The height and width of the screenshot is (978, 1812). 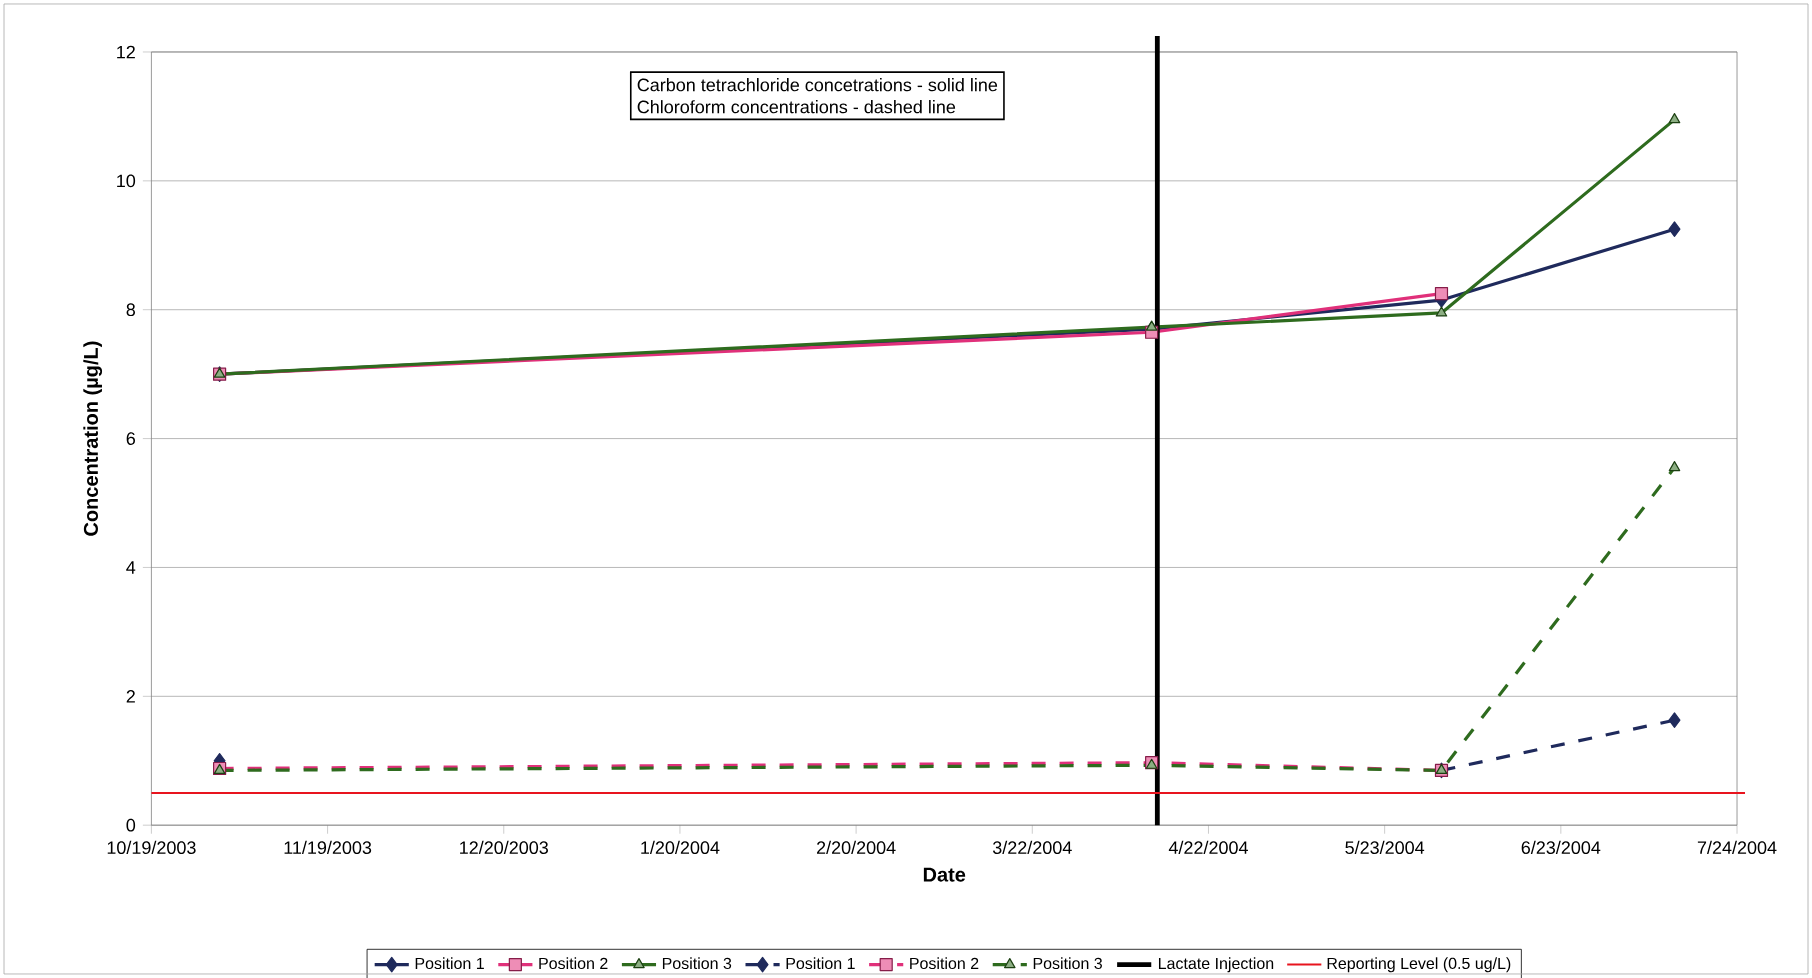 What do you see at coordinates (680, 847) in the screenshot?
I see `x-tick-label: 1/20/2004` at bounding box center [680, 847].